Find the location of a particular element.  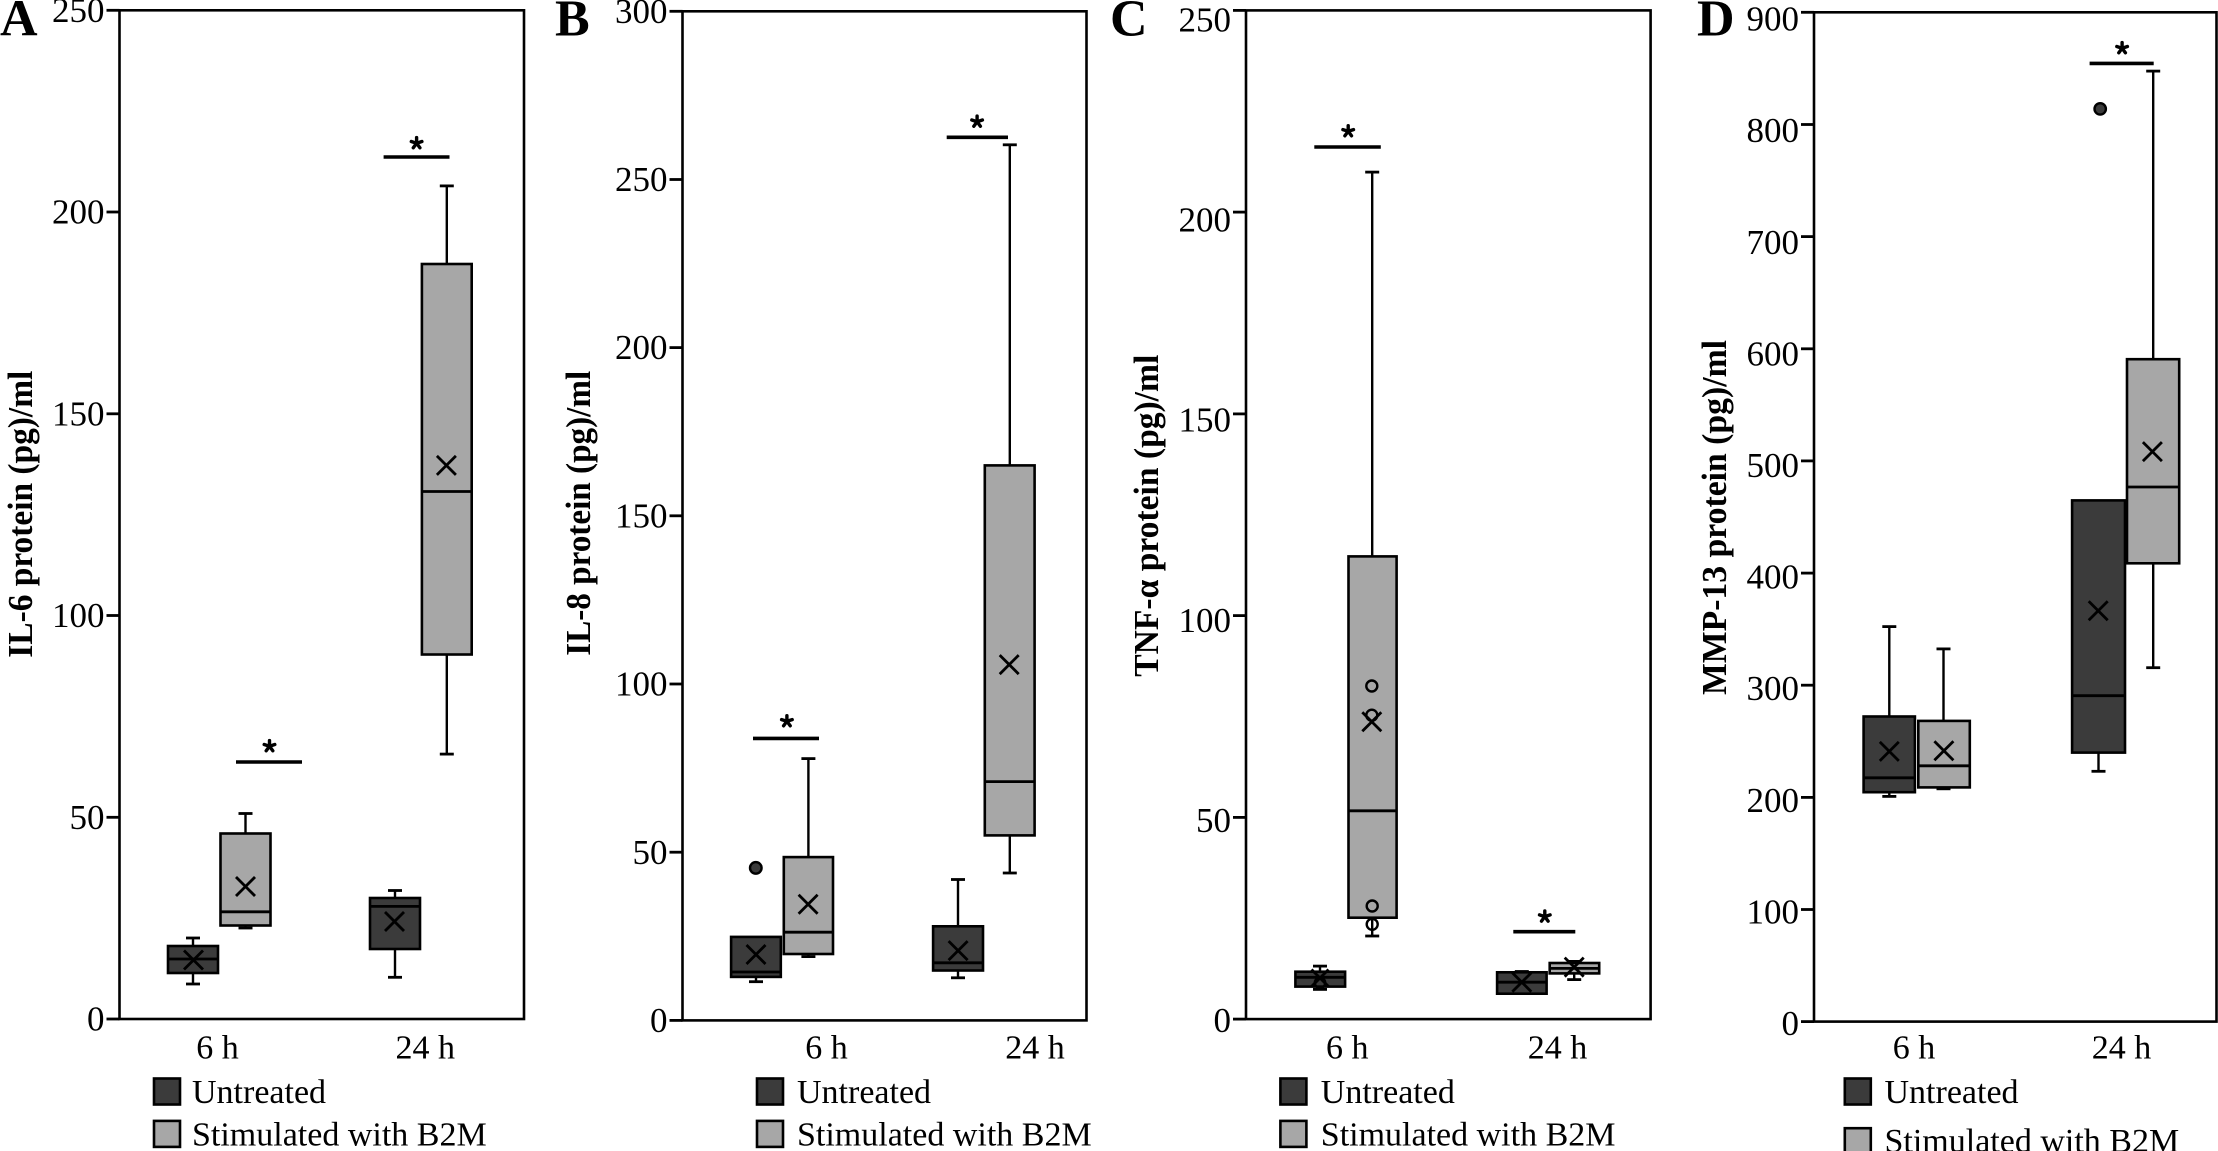

svg-text: D is located at coordinates (1716, 24).